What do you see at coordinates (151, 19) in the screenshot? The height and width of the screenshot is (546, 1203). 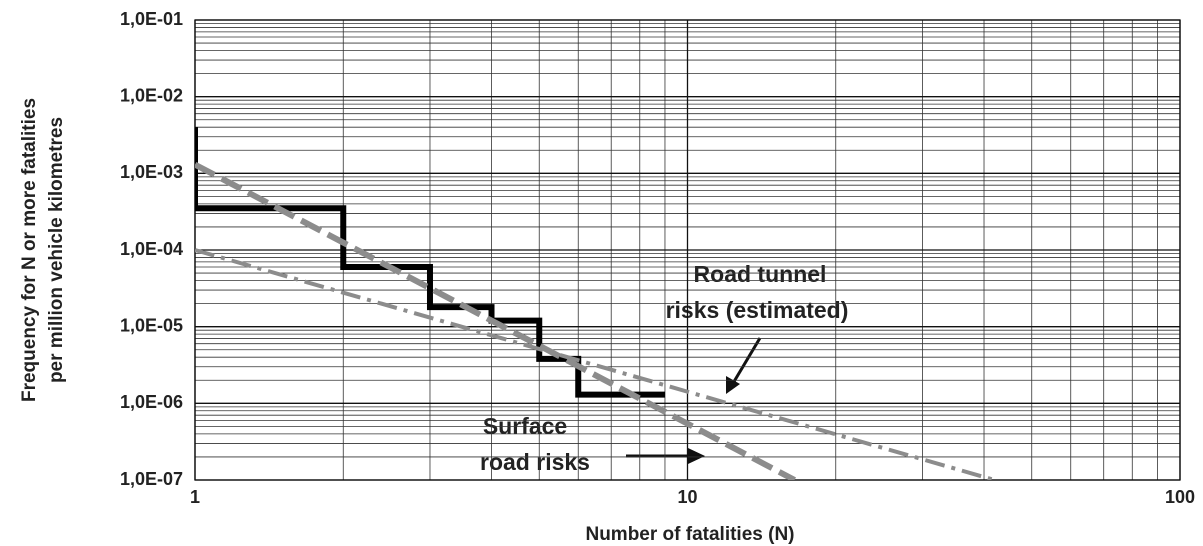 I see `y-tick-label: 1,0E-01` at bounding box center [151, 19].